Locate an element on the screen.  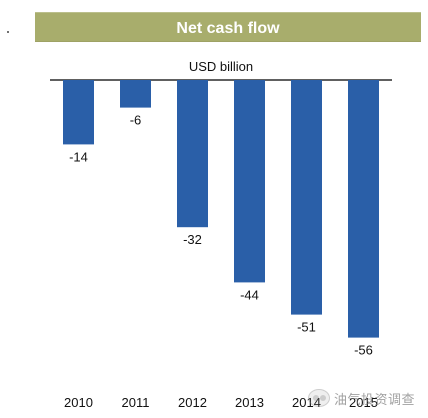
category-label-2011: 2011 is located at coordinates (136, 402).